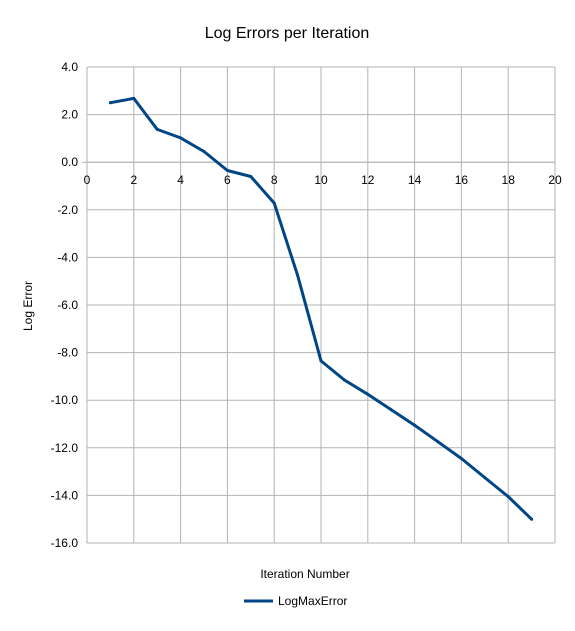  What do you see at coordinates (312, 601) in the screenshot?
I see `legend-label-logmaxerror: LogMaxError` at bounding box center [312, 601].